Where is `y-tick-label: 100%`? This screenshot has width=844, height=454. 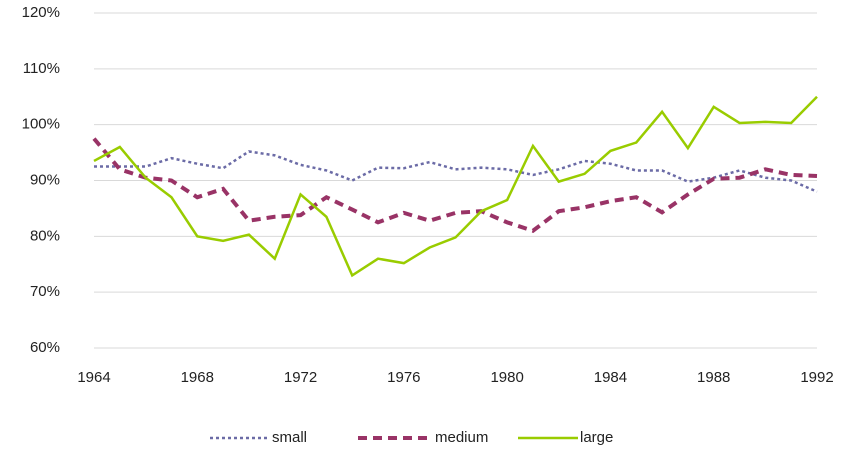
y-tick-label: 100% is located at coordinates (41, 124).